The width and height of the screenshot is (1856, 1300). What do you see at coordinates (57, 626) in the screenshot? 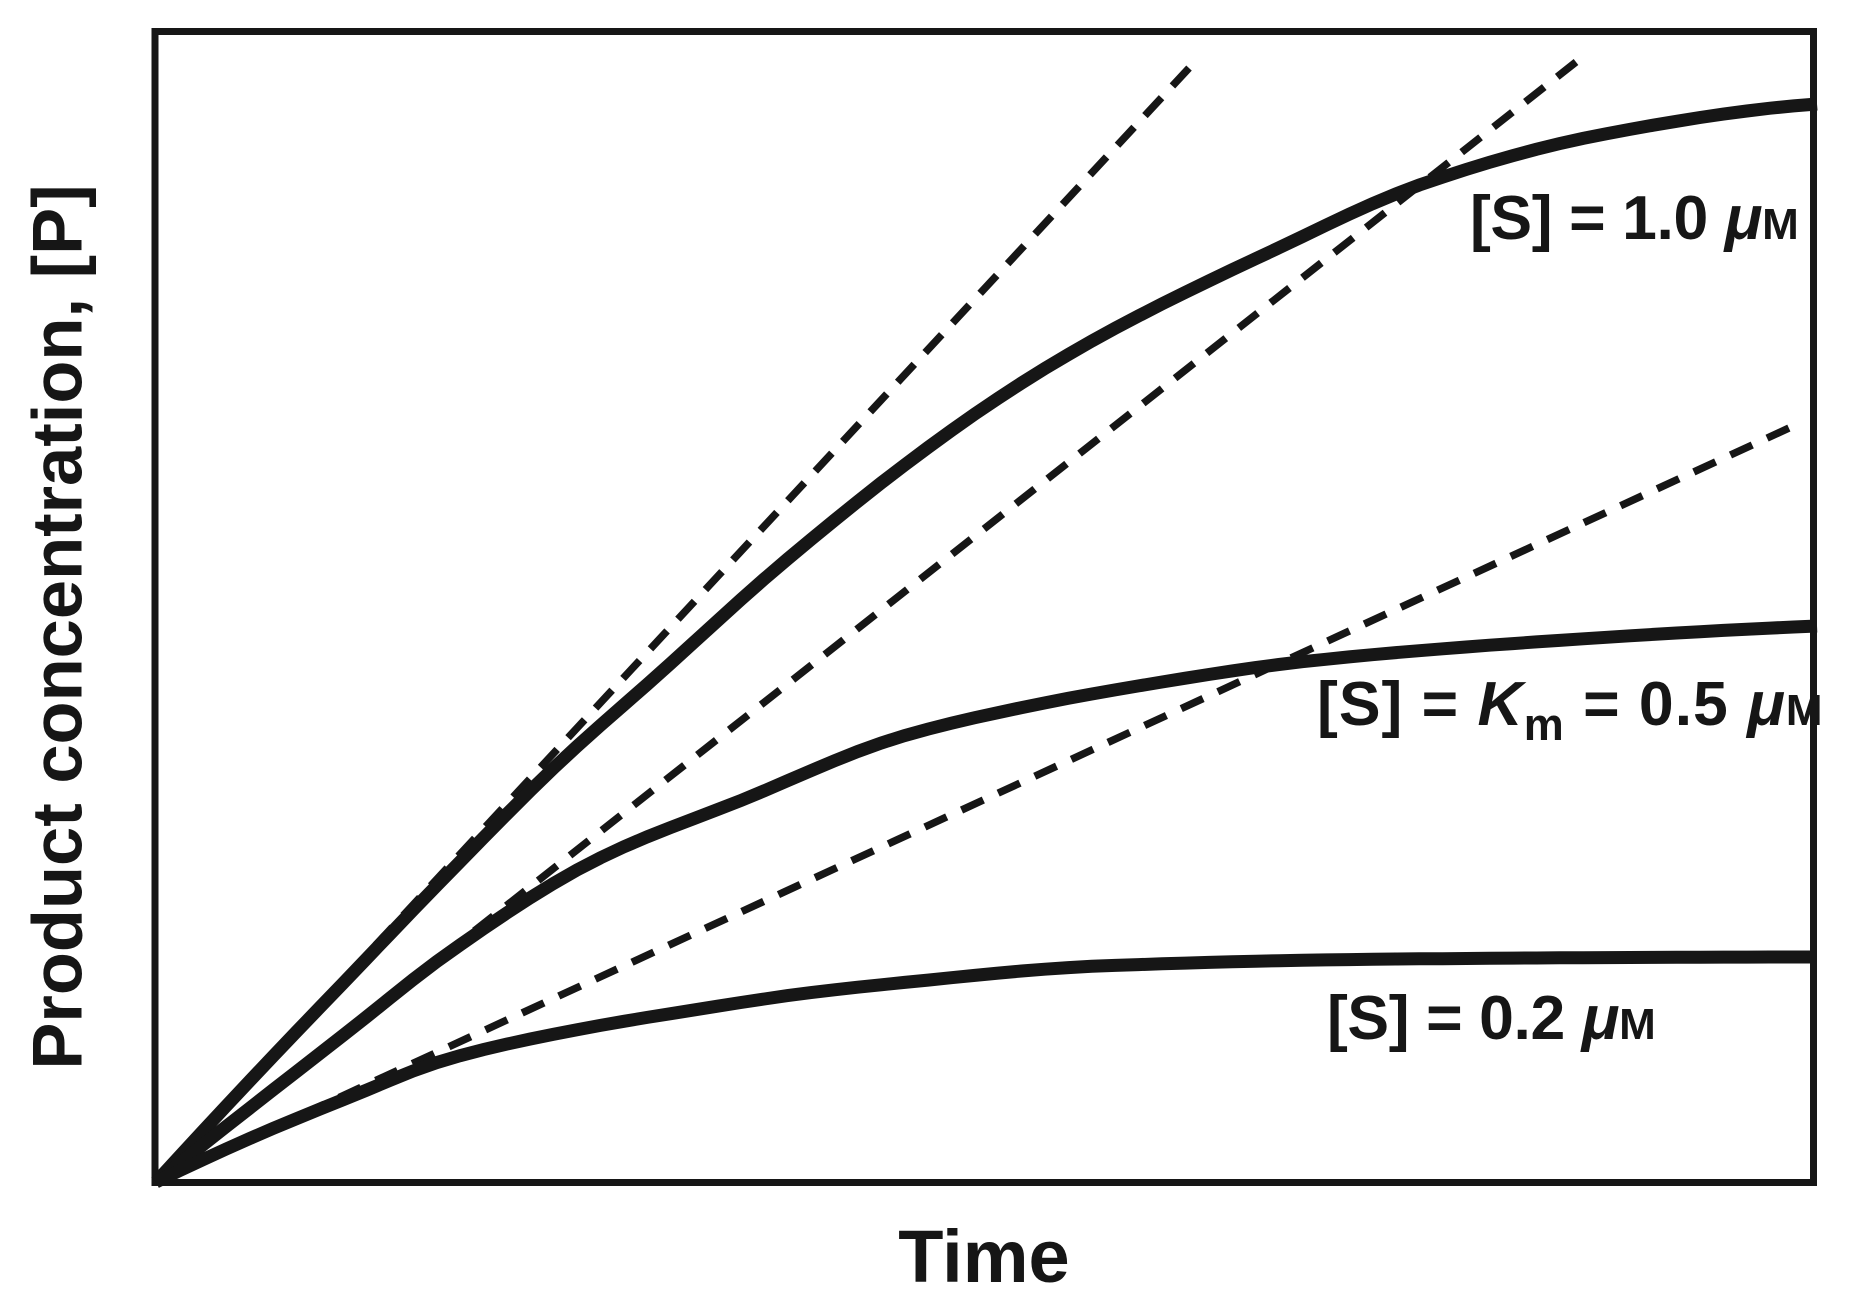
I see `svg-text: Product concentration, [P]` at bounding box center [57, 626].